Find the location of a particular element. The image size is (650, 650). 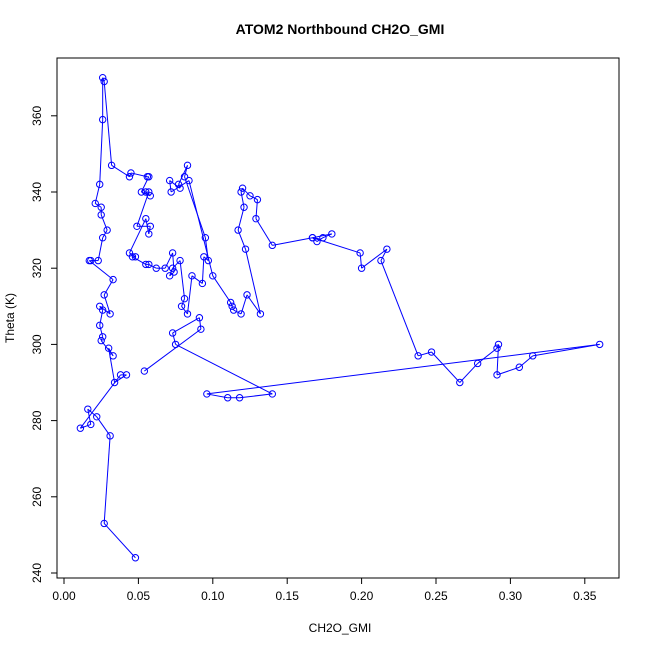

x-tick-label: 0.25 is located at coordinates (436, 596).